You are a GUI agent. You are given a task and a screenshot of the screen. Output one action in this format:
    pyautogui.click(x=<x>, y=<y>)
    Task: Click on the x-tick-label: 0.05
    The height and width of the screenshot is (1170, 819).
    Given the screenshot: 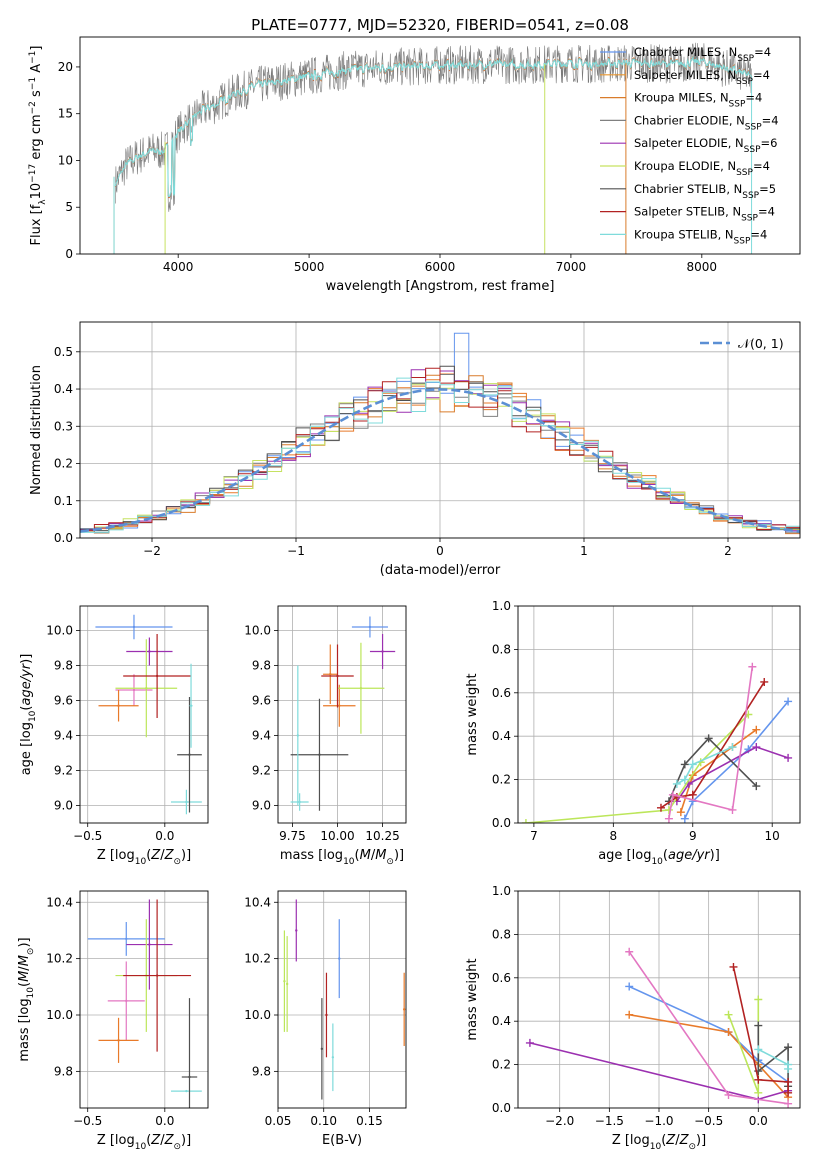 What is the action you would take?
    pyautogui.click(x=278, y=1121)
    